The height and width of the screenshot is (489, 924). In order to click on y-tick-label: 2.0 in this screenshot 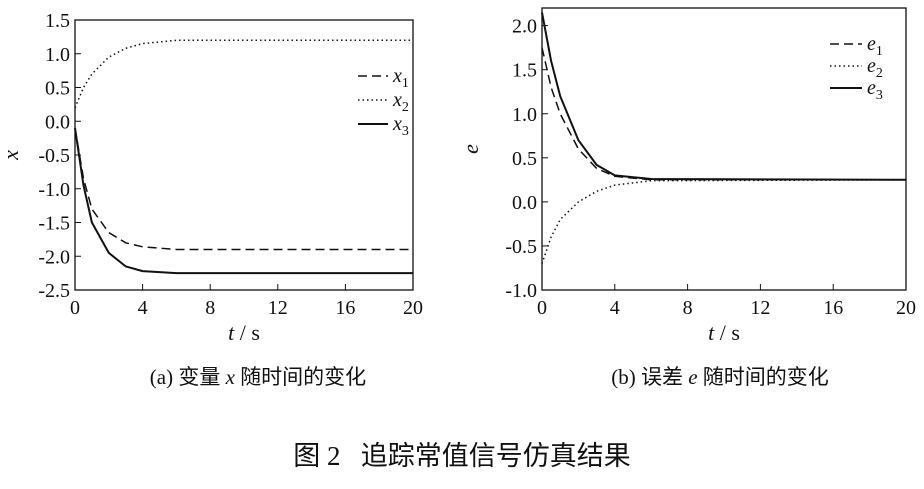, I will do `click(524, 27)`.